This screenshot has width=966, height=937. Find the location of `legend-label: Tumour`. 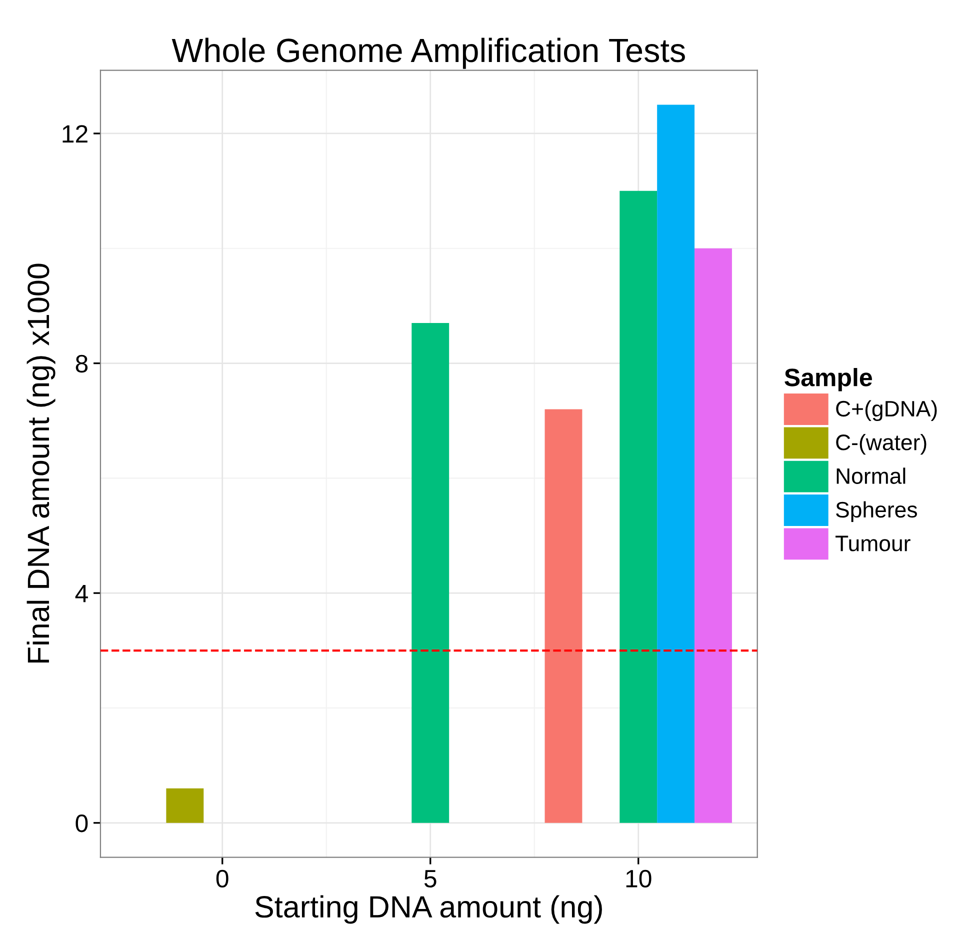

legend-label: Tumour is located at coordinates (873, 544).